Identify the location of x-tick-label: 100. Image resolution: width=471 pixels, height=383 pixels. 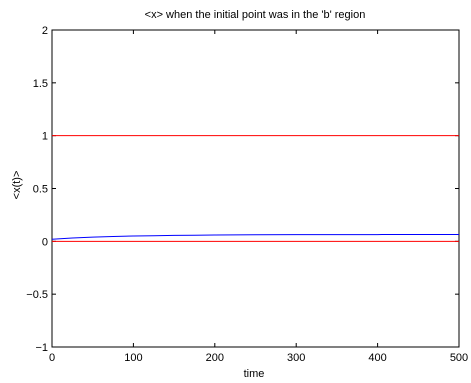
(133, 358).